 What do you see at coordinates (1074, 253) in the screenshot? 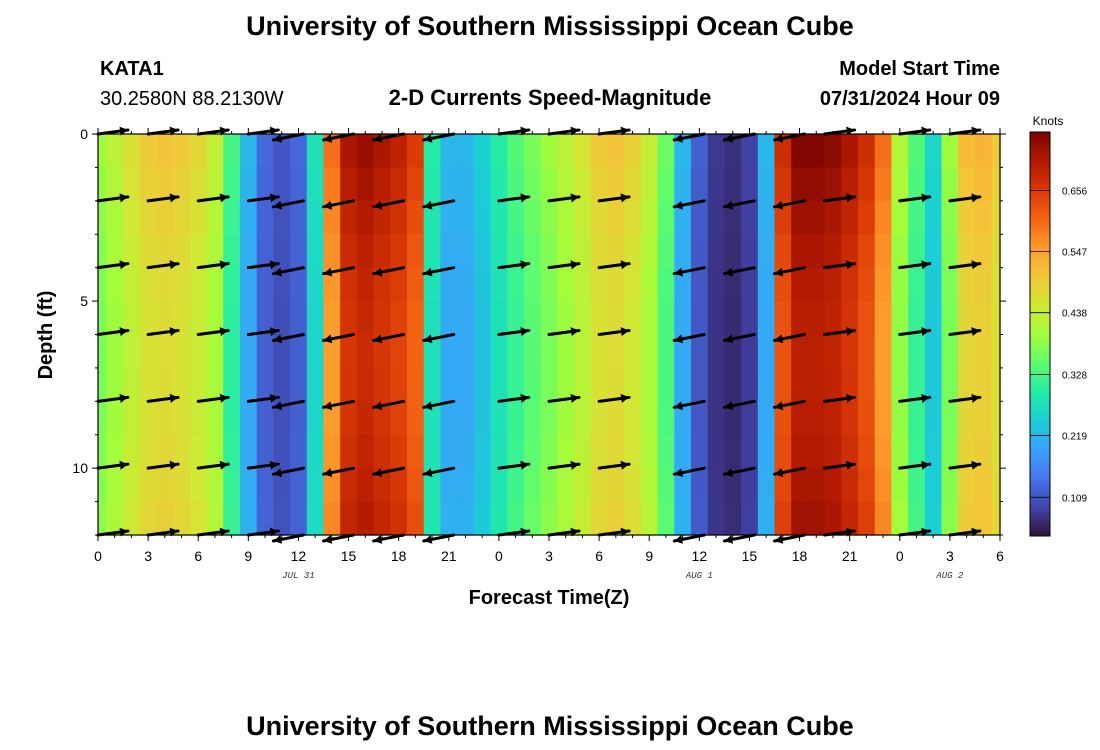
I see `colorbar-tick-label: 0.547` at bounding box center [1074, 253].